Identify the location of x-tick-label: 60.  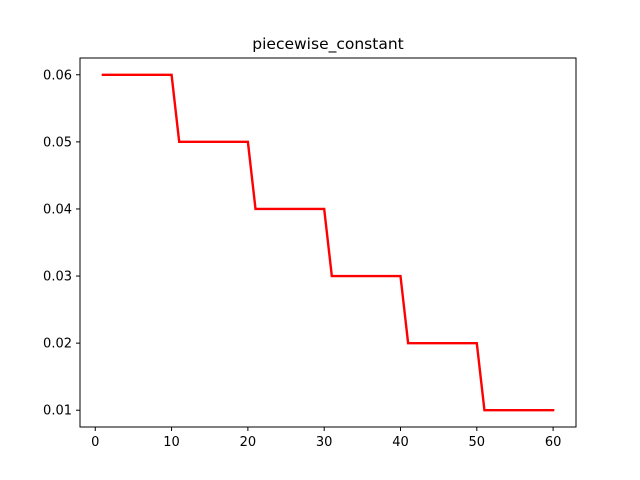
(553, 442).